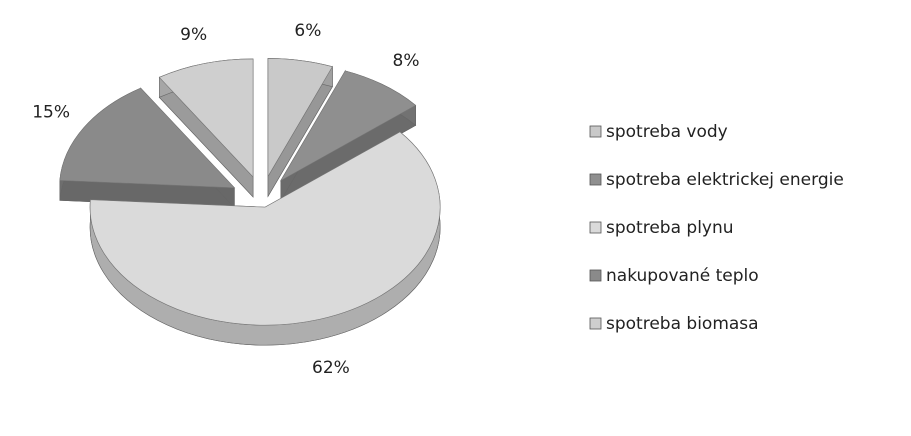 The height and width of the screenshot is (436, 911). I want to click on data-label: 9%, so click(193, 35).